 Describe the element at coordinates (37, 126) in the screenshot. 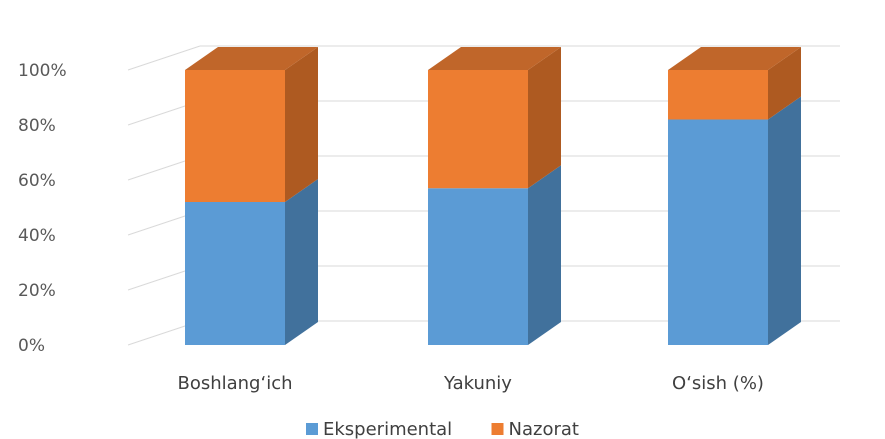

I see `y-tick-label: 80%` at that location.